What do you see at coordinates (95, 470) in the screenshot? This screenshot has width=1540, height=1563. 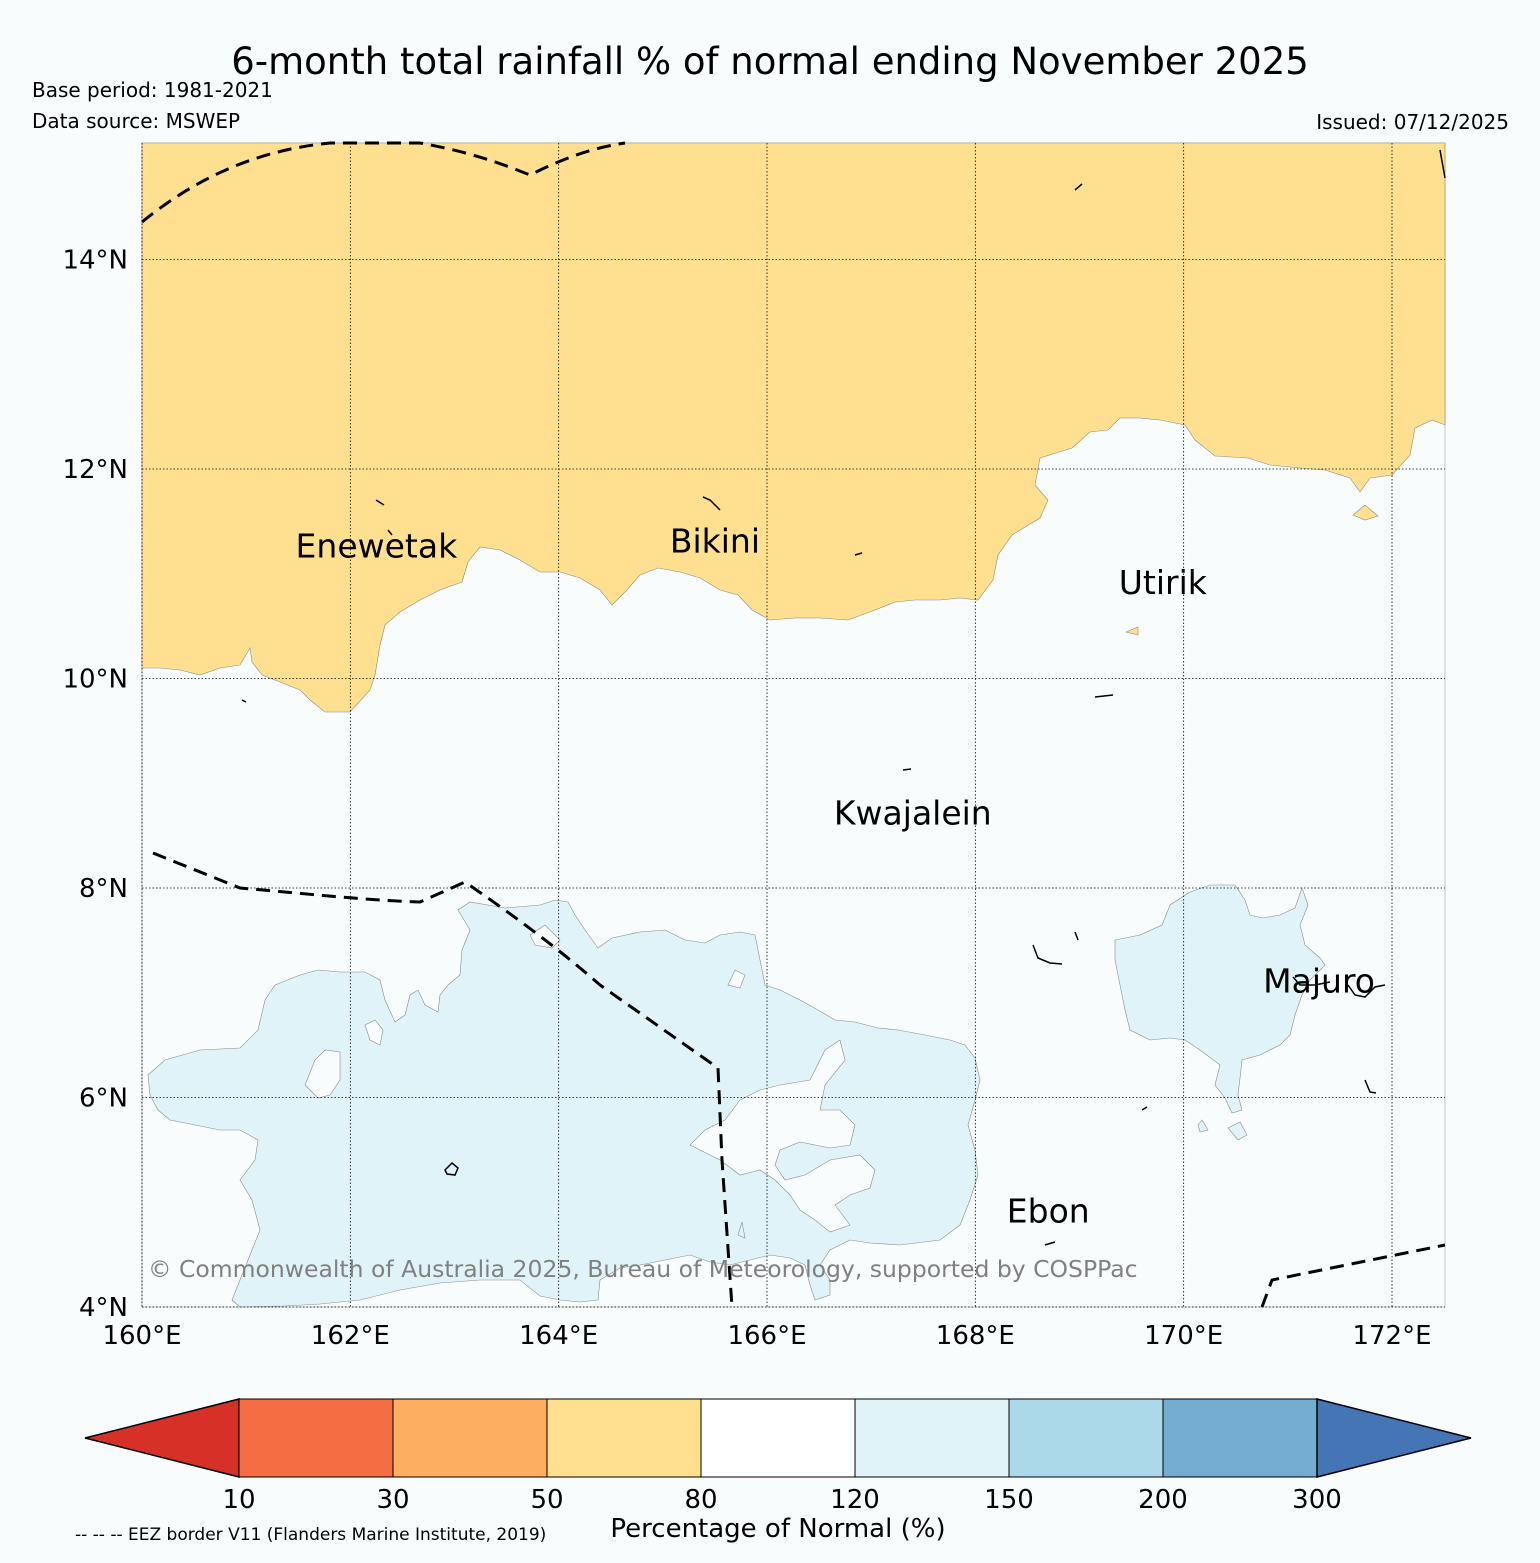 I see `latitude-tick-label: 12°N` at bounding box center [95, 470].